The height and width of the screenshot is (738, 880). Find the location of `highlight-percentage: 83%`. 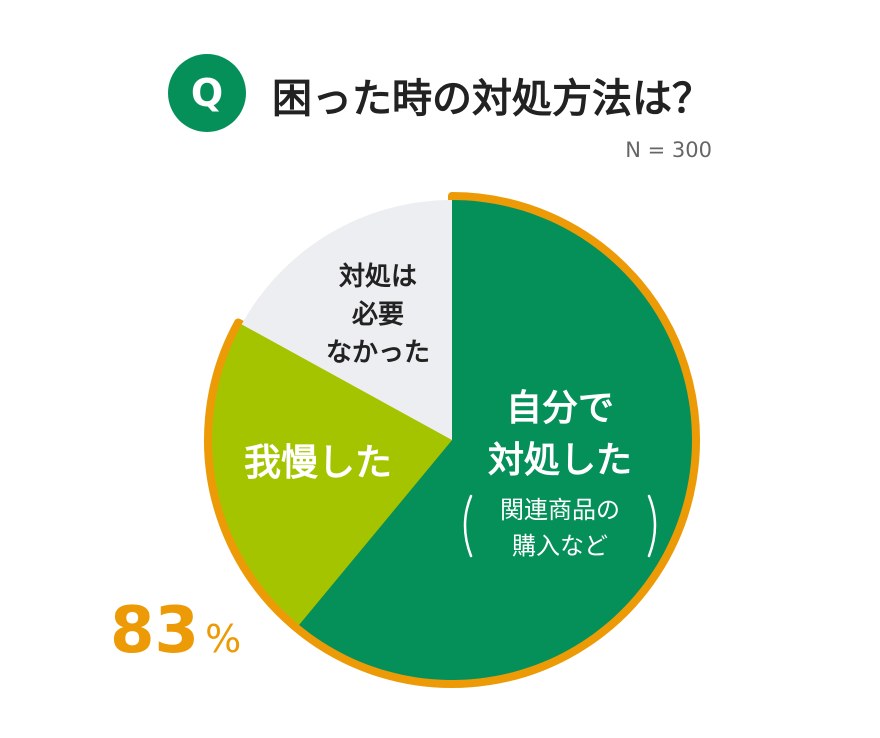

highlight-percentage: 83% is located at coordinates (175, 631).